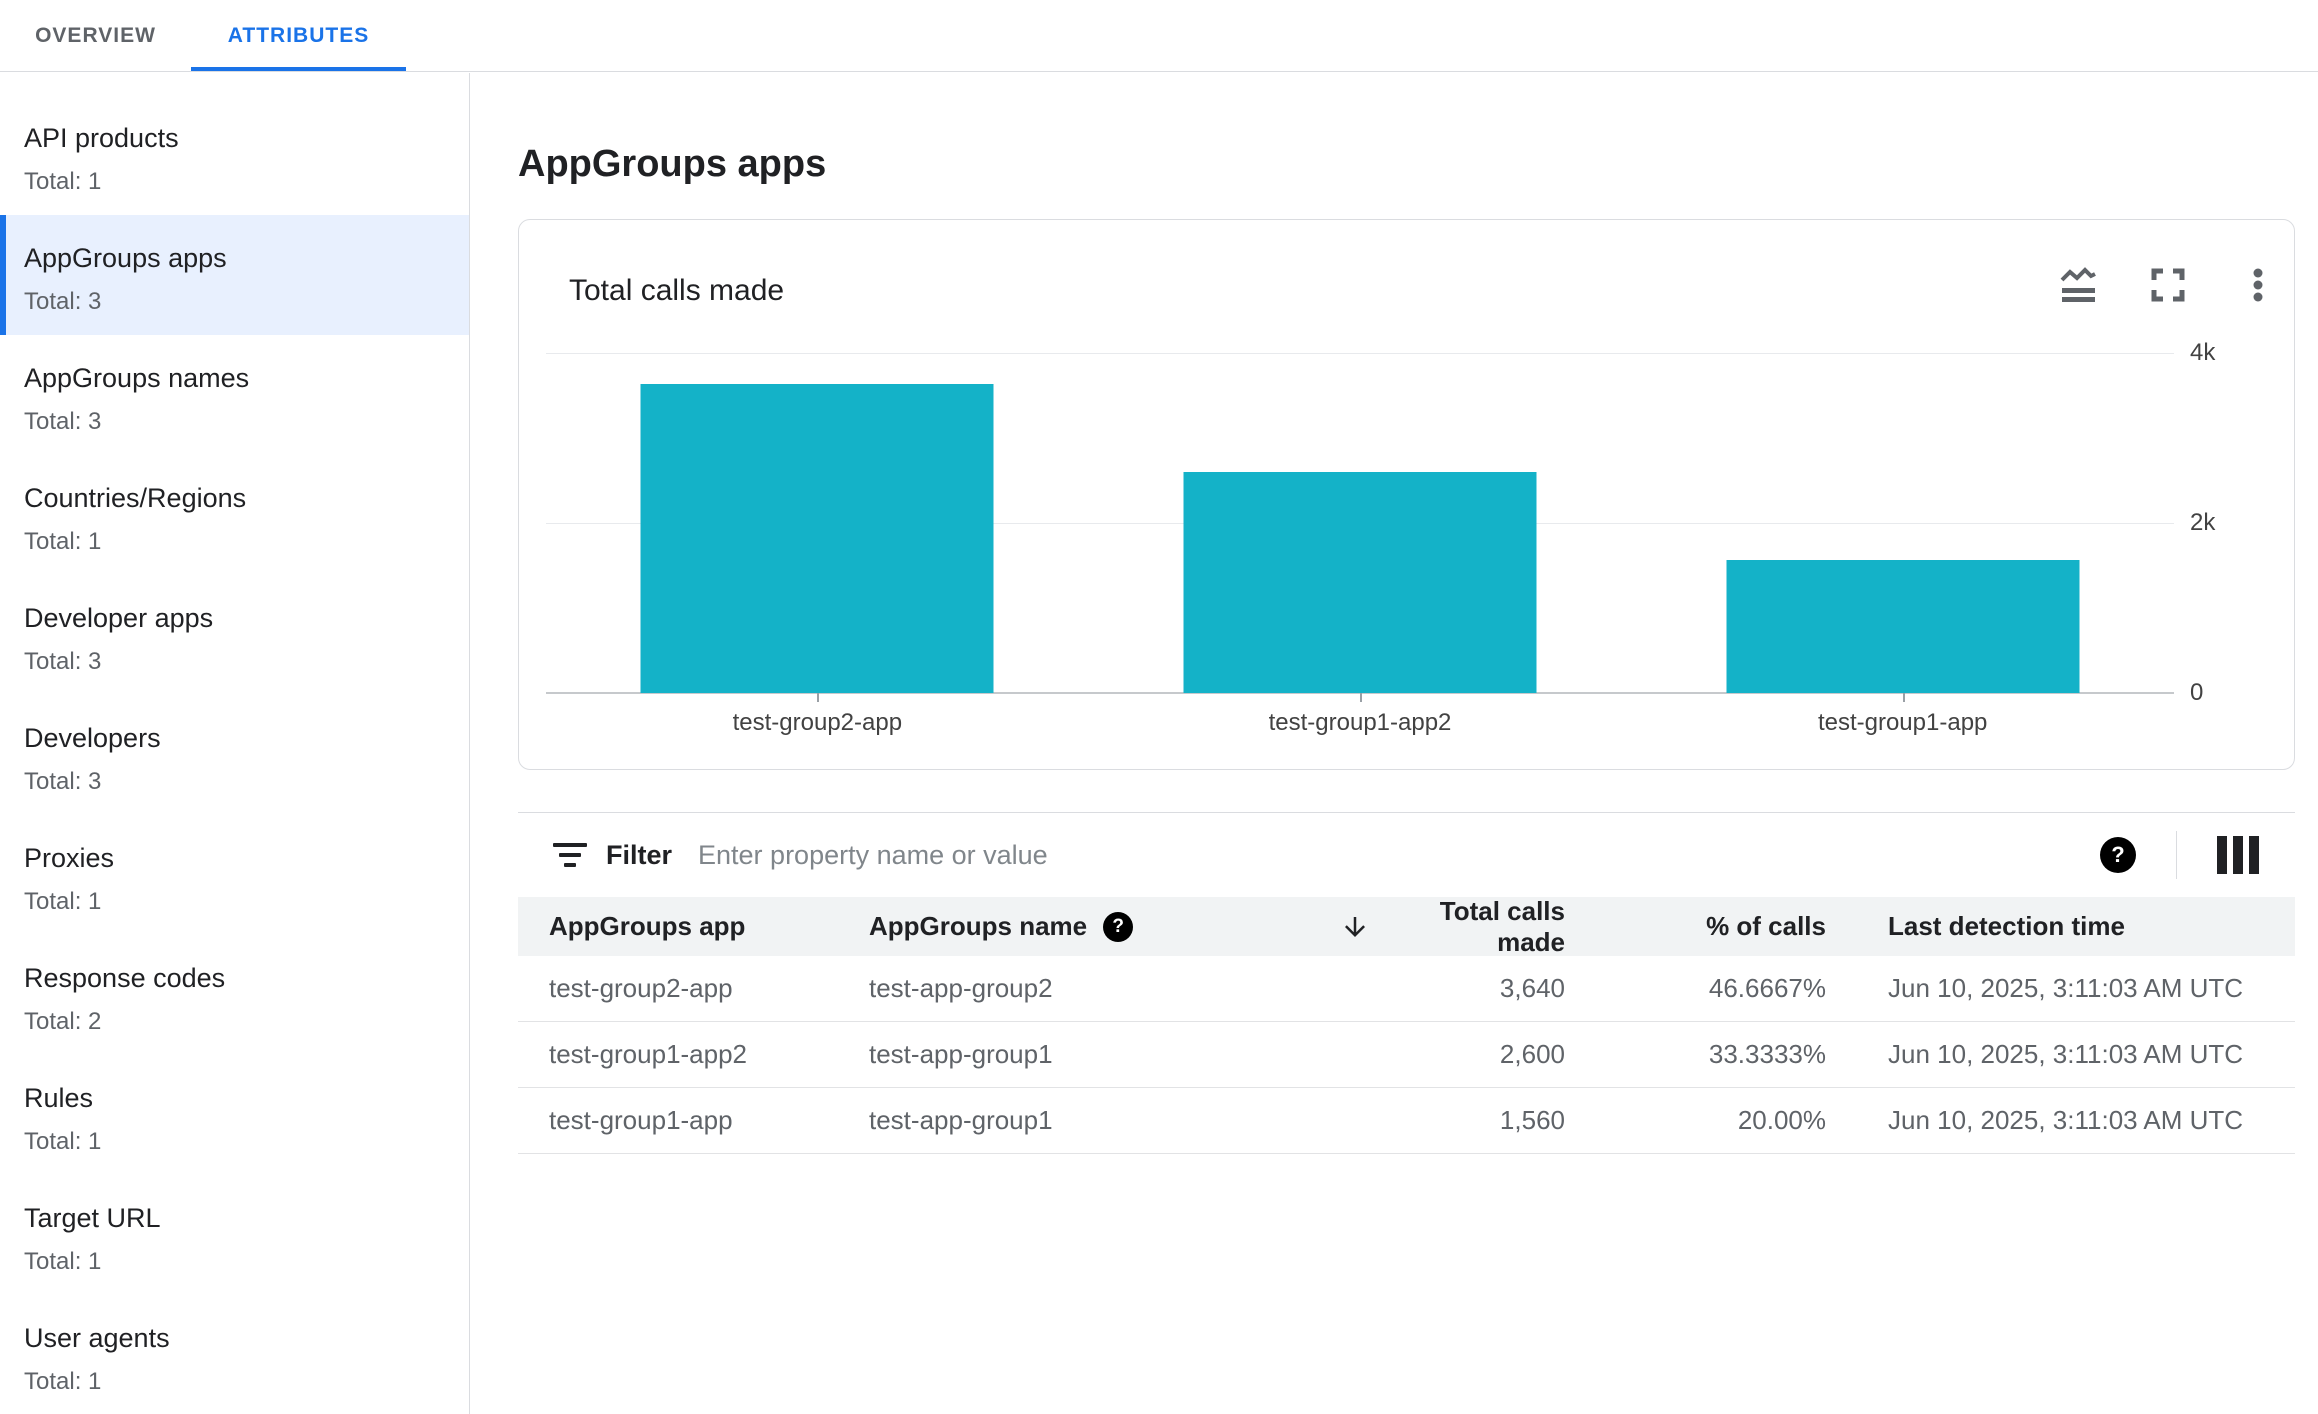 The height and width of the screenshot is (1414, 2318). What do you see at coordinates (1118, 926) in the screenshot?
I see `column-help-icon: ?` at bounding box center [1118, 926].